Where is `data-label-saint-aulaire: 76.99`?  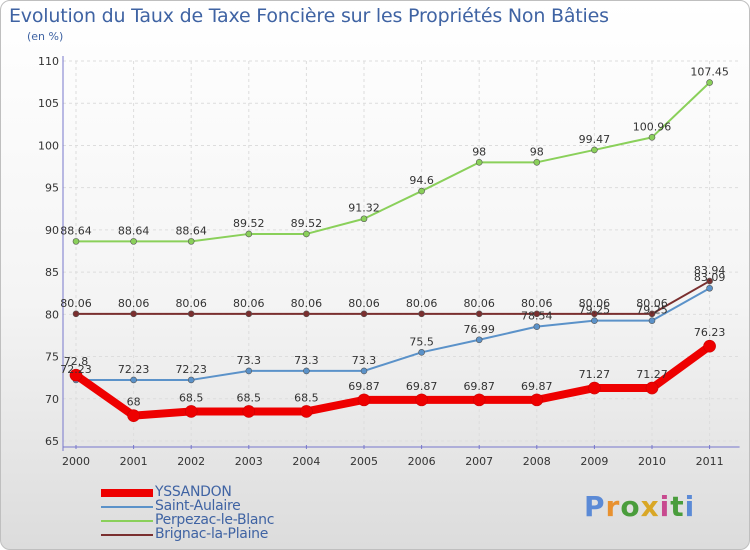
data-label-saint-aulaire: 76.99 is located at coordinates (479, 329).